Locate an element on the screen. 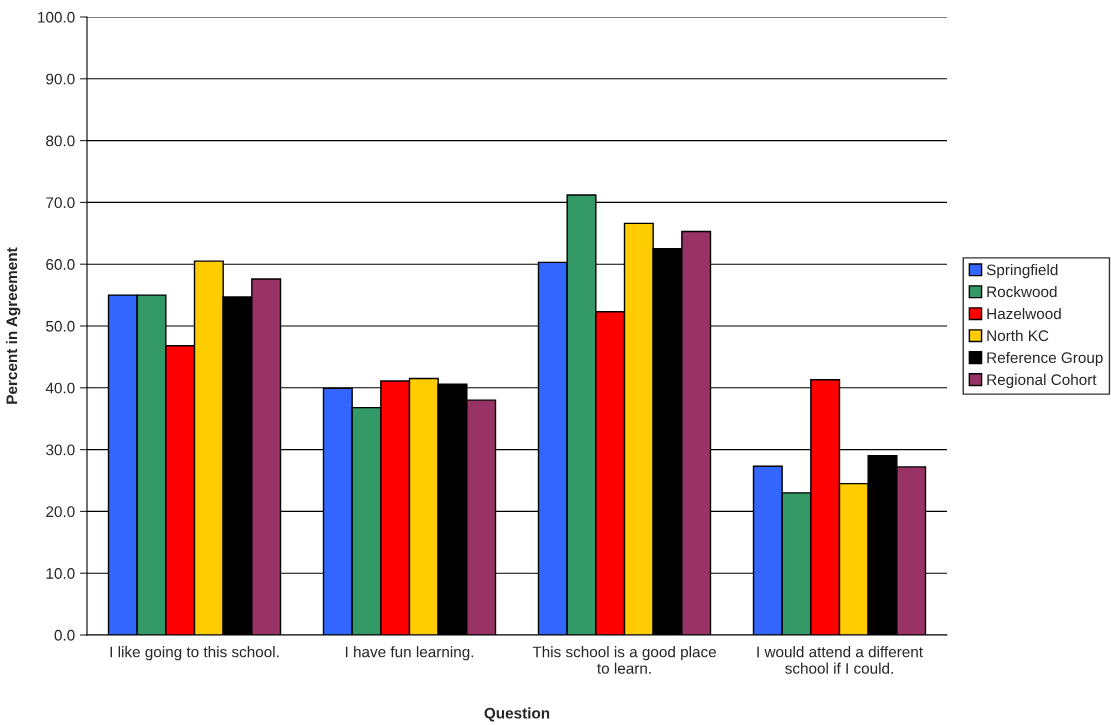 This screenshot has width=1111, height=725. legend-label: Reference Group is located at coordinates (1045, 359).